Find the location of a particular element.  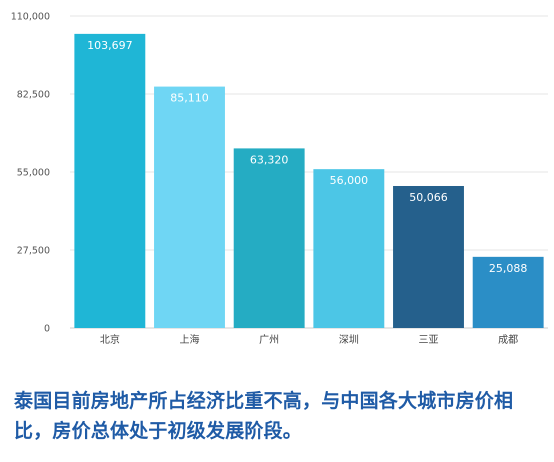

data-label: 50,066 is located at coordinates (428, 197).